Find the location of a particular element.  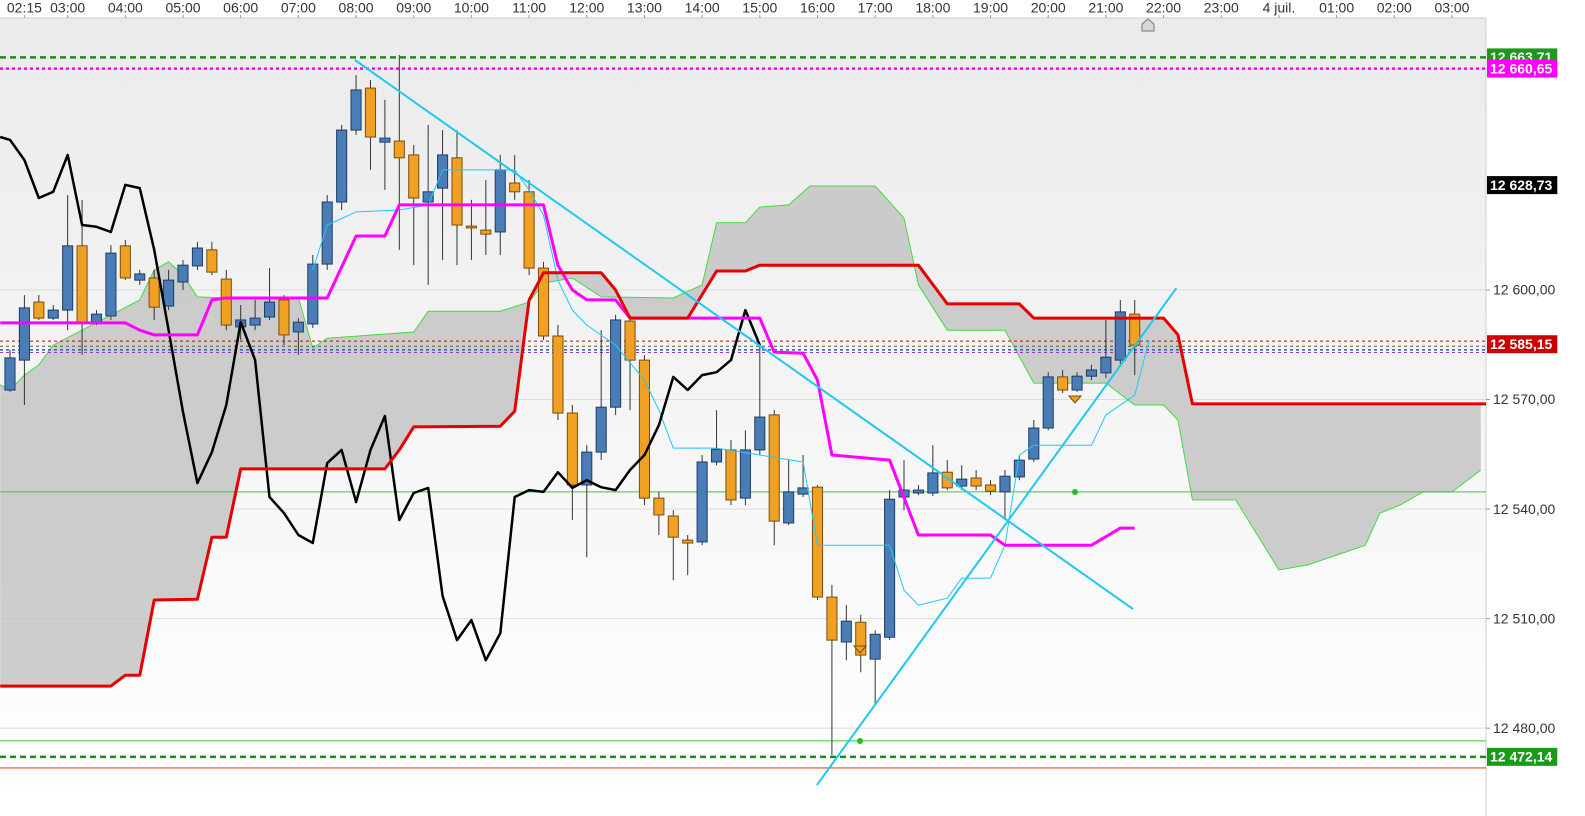

x-tick-label: 23:00 is located at coordinates (1221, 8).